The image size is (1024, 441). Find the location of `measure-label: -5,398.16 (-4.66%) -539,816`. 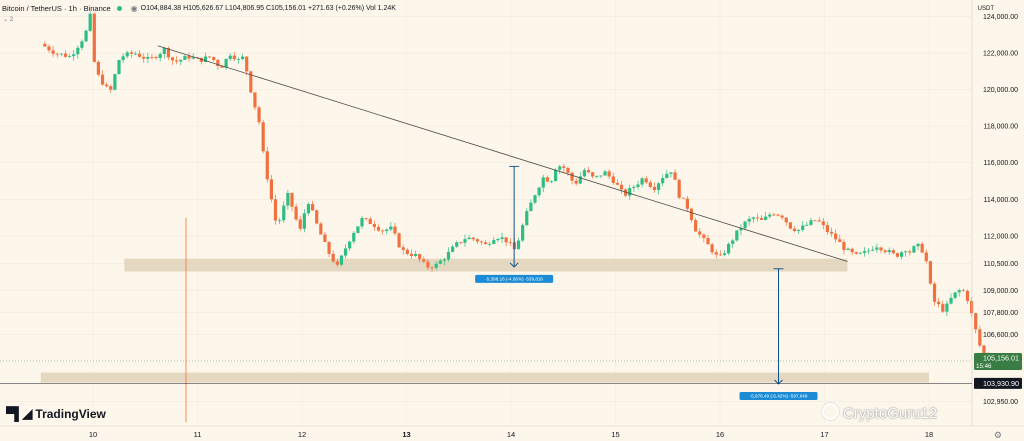

measure-label: -5,398.16 (-4.66%) -539,816 is located at coordinates (514, 279).